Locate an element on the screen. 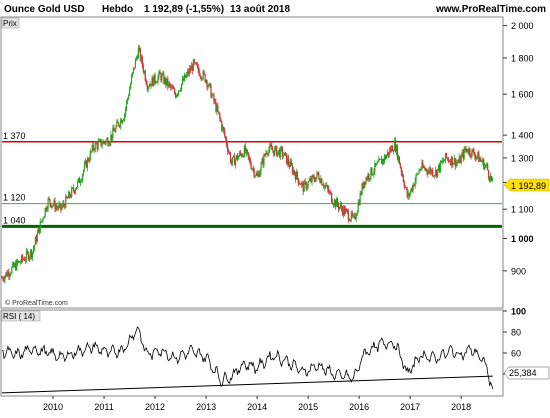 This screenshot has width=550, height=418. price-panel-tab is located at coordinates (10, 23).